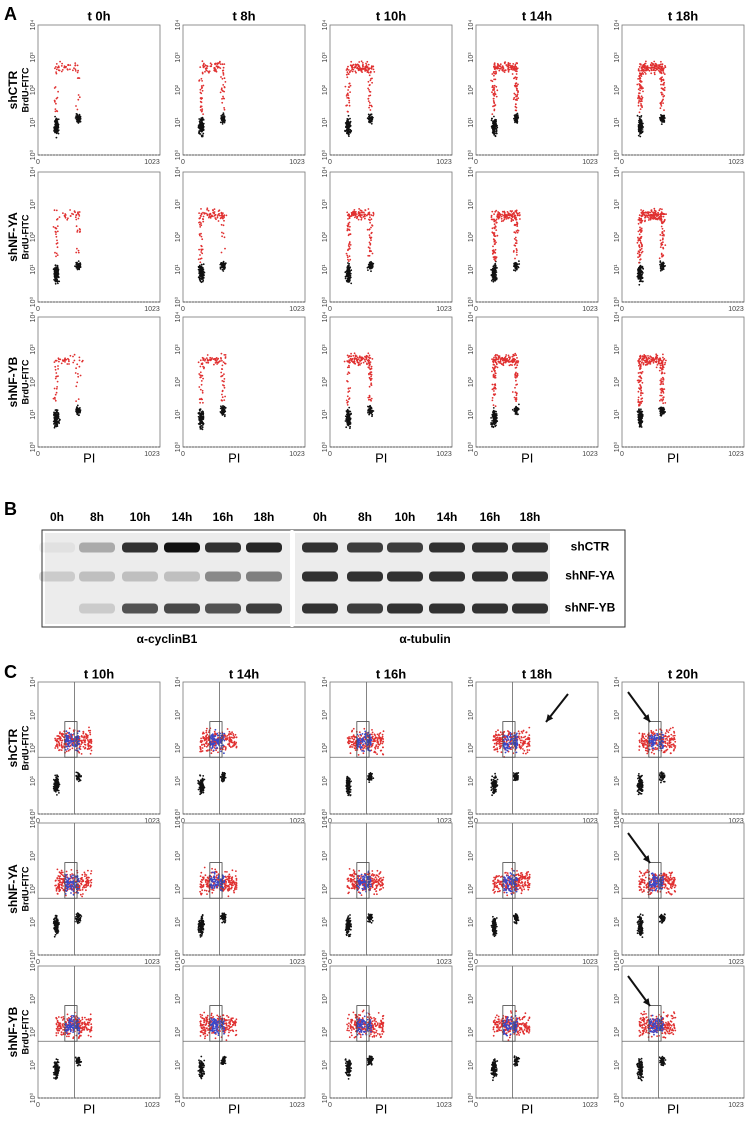 Image resolution: width=750 pixels, height=1121 pixels. What do you see at coordinates (243, 15) in the screenshot?
I see `column-header: t 8h` at bounding box center [243, 15].